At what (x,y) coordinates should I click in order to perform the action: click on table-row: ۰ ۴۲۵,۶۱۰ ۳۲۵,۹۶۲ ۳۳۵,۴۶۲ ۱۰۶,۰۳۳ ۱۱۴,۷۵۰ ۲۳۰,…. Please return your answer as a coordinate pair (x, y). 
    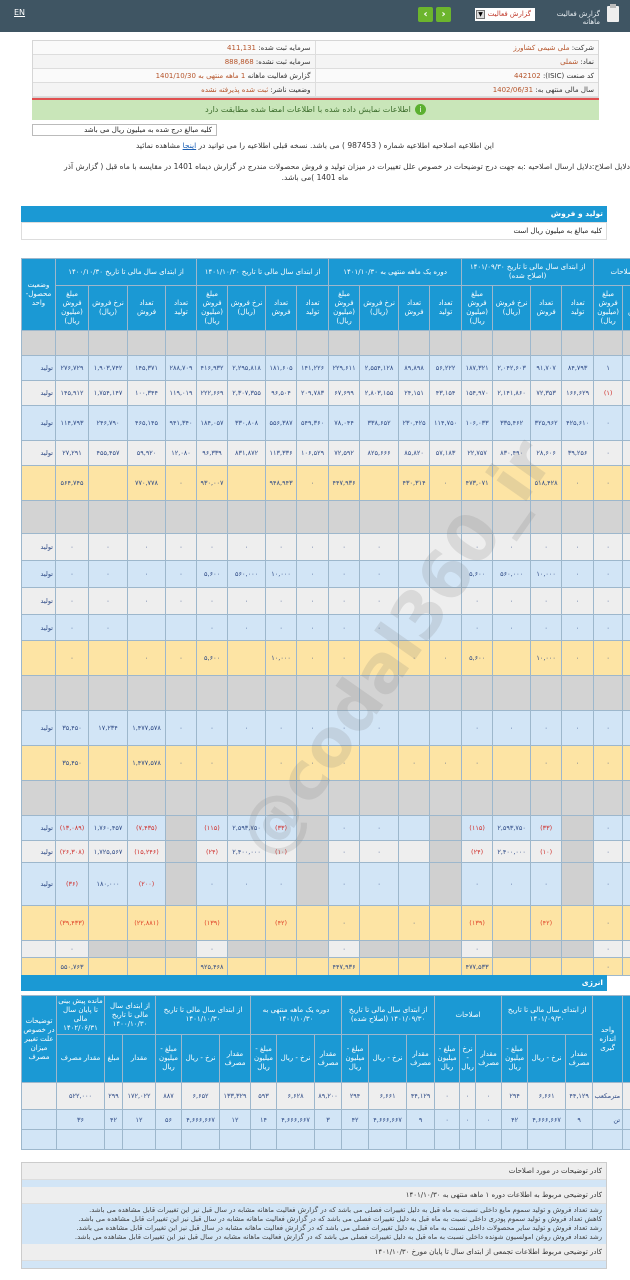
    Looking at the image, I should click on (325, 423).